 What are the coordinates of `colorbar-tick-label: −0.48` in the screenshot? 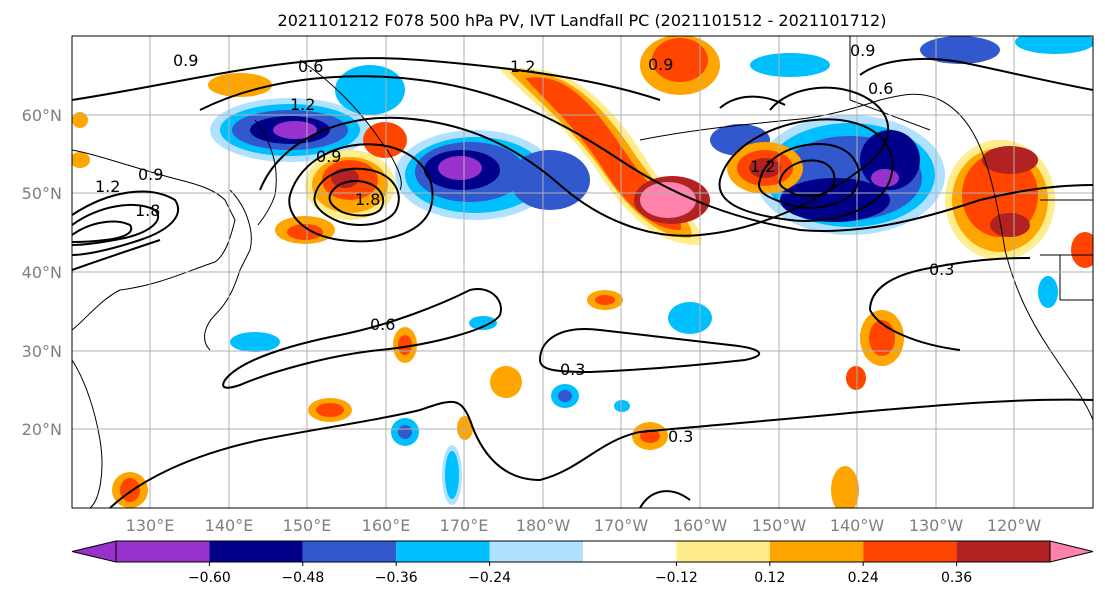 It's located at (302, 578).